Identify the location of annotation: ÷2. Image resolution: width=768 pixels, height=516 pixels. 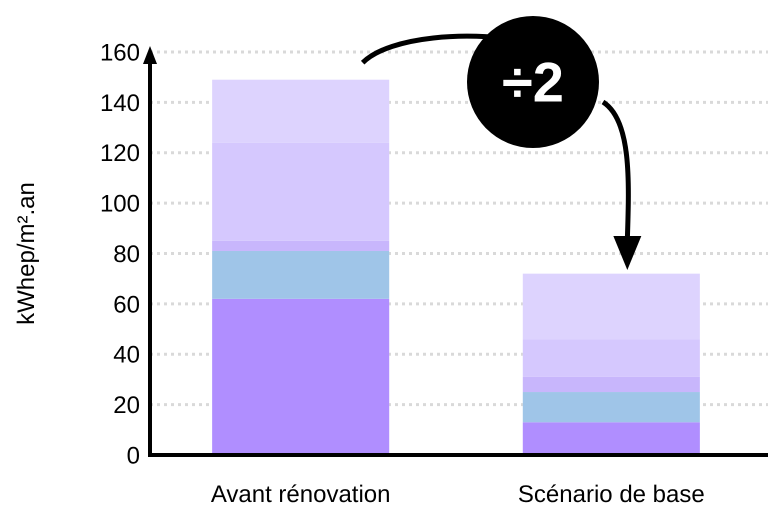
(533, 82).